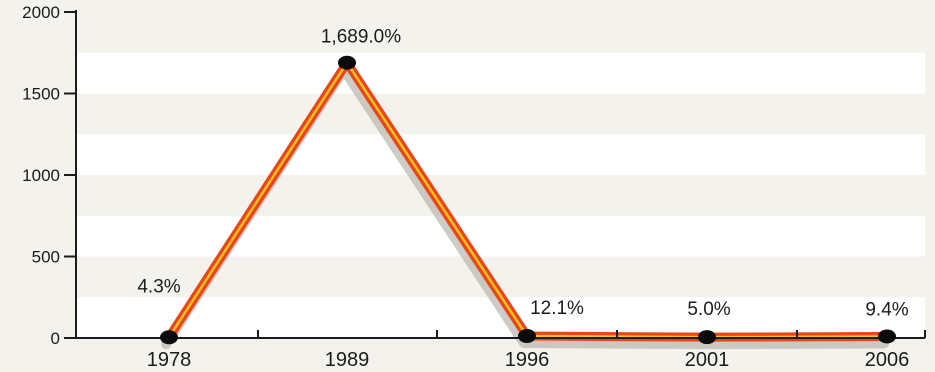  I want to click on y-tick-label: 1500, so click(41, 94).